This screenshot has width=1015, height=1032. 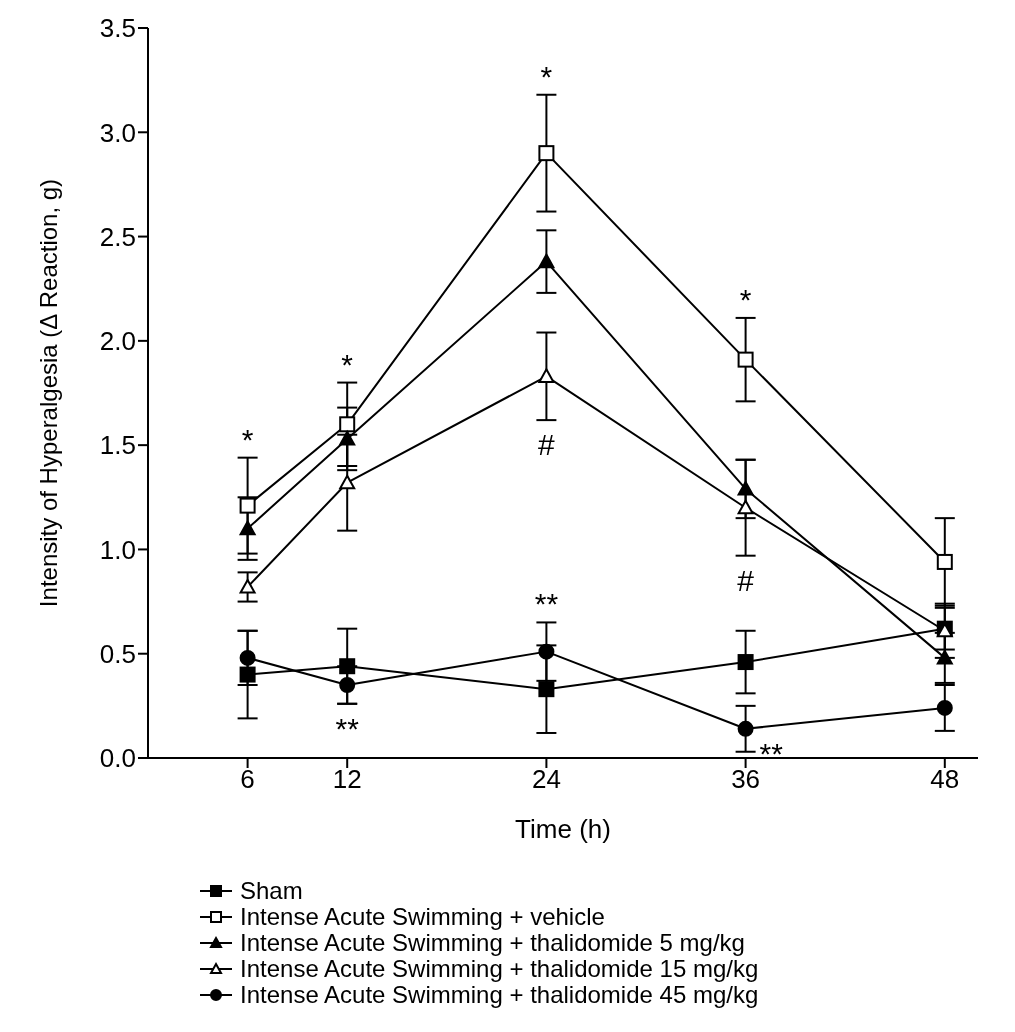 I want to click on y-tick-label: 0.0, so click(x=117, y=758).